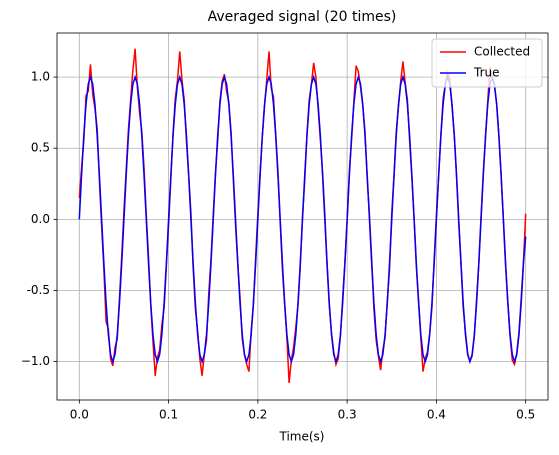  I want to click on legend-box, so click(487, 63).